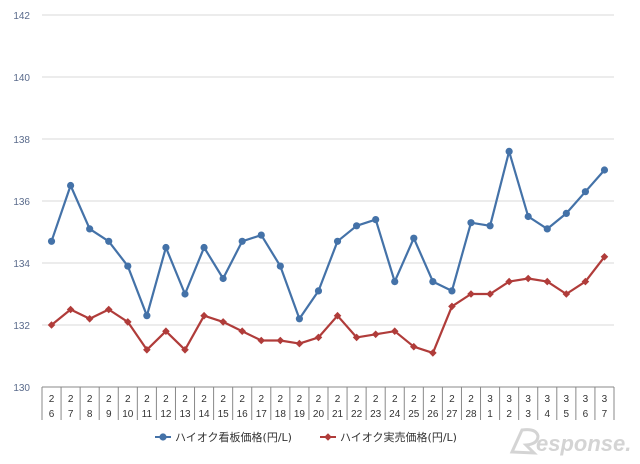 The height and width of the screenshot is (464, 640). I want to click on response-logo: esponse., so click(570, 442).